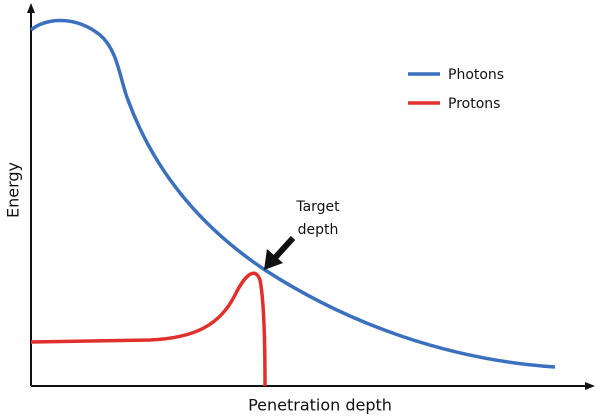  I want to click on annotation-arrow, so click(283, 249).